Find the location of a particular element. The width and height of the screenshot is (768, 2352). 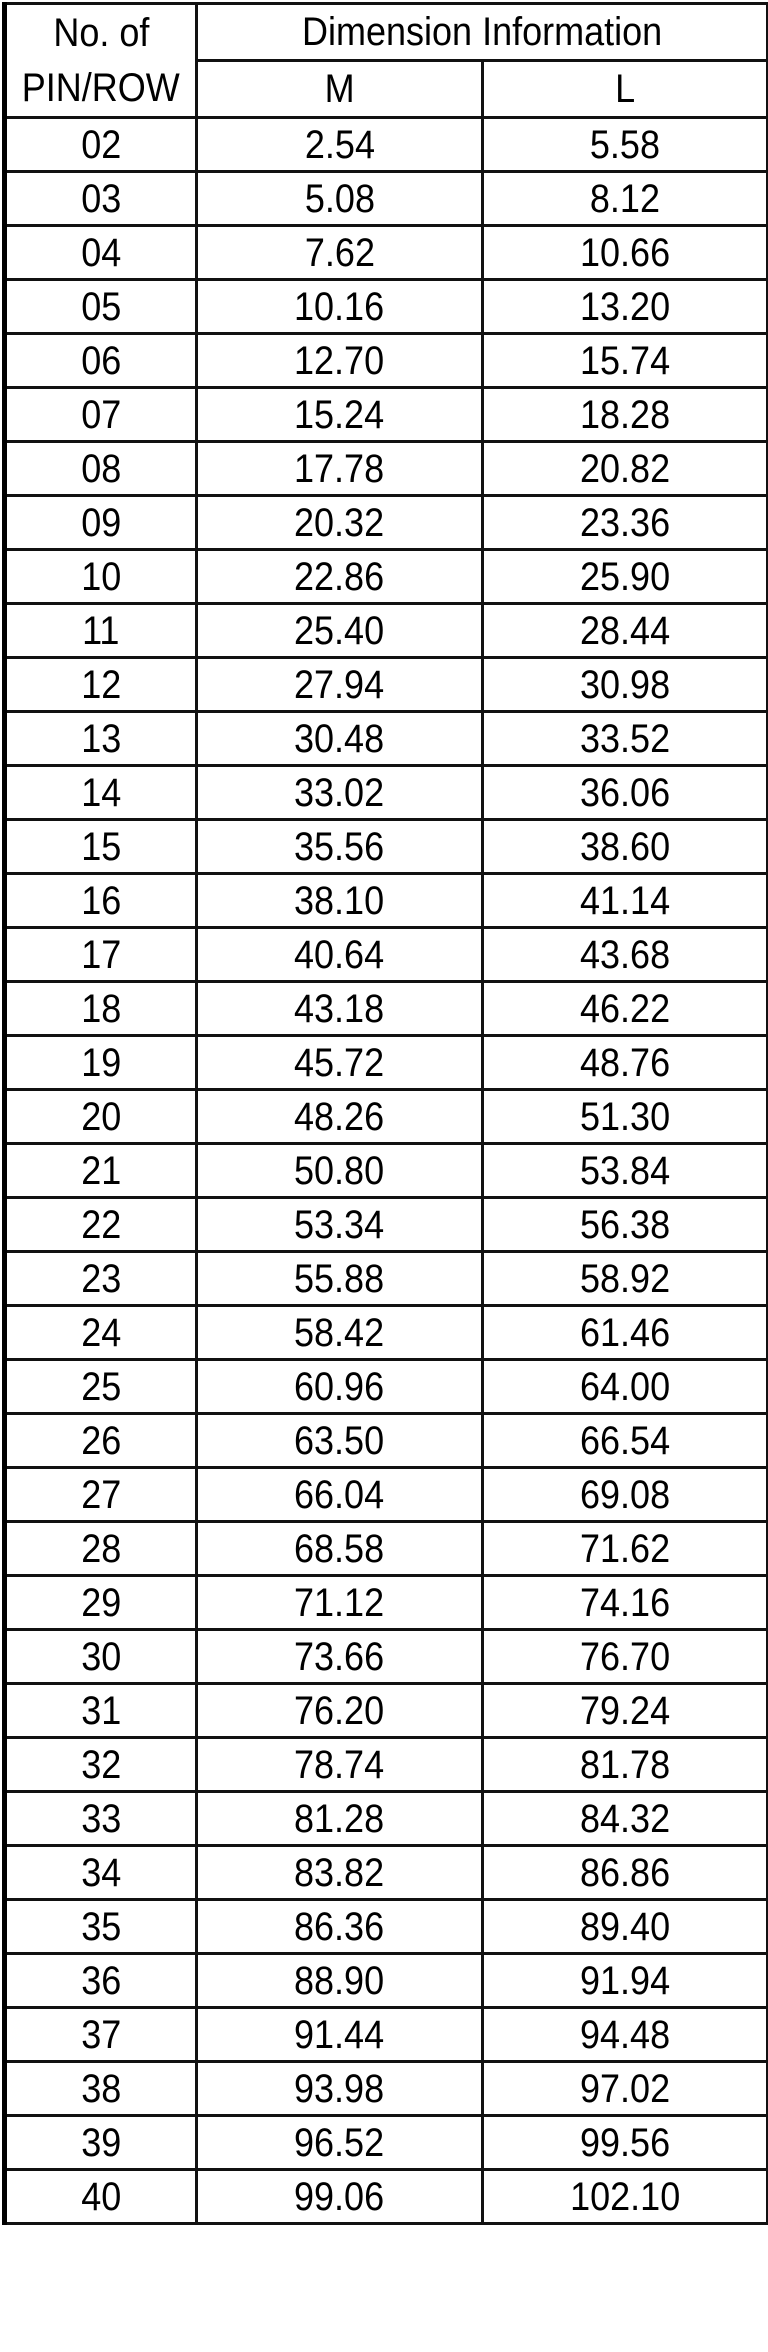

cell-m: 55.88 is located at coordinates (339, 1278).